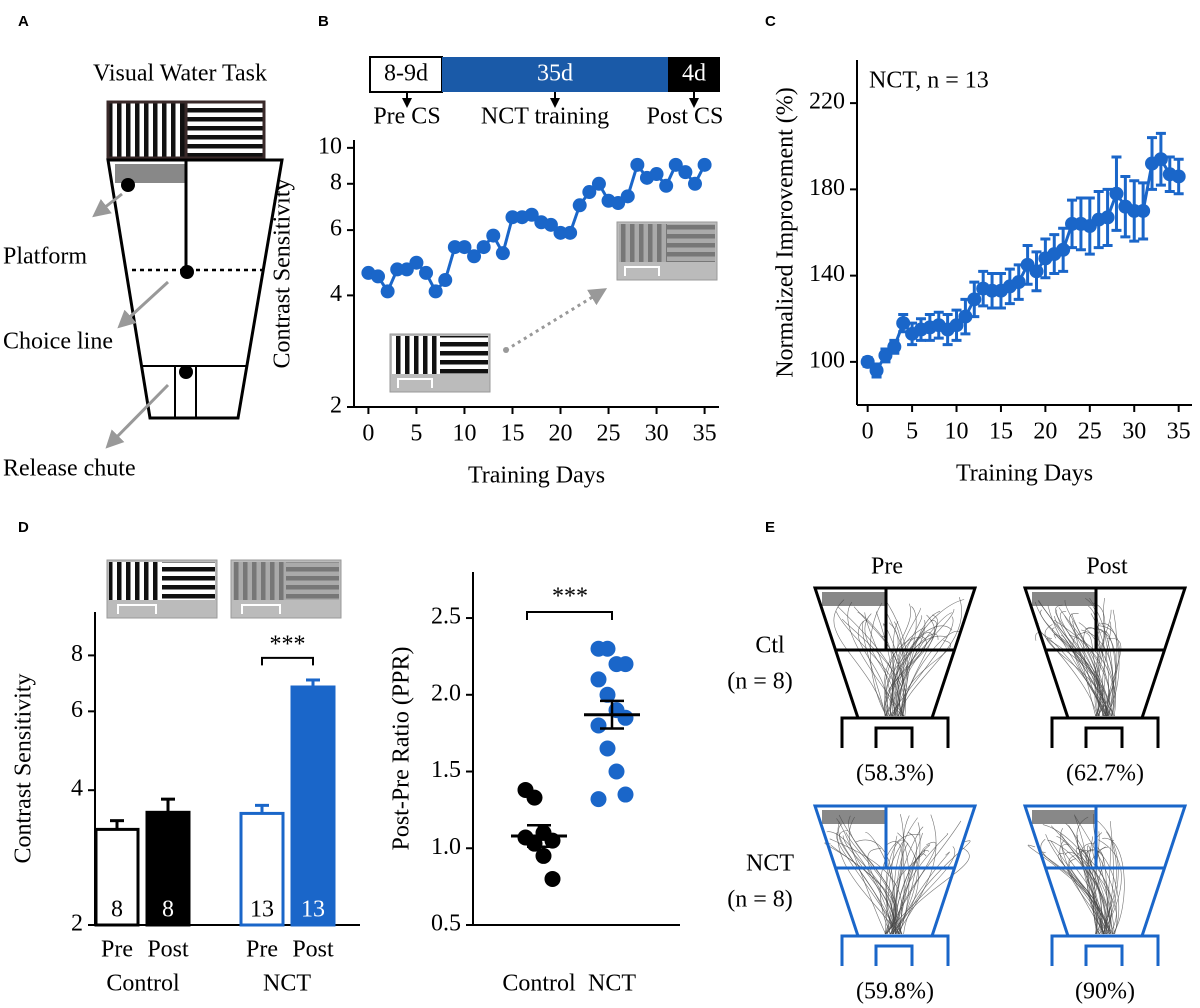 The width and height of the screenshot is (1200, 1008). What do you see at coordinates (827, 360) in the screenshot?
I see `y-tick-label: 100` at bounding box center [827, 360].